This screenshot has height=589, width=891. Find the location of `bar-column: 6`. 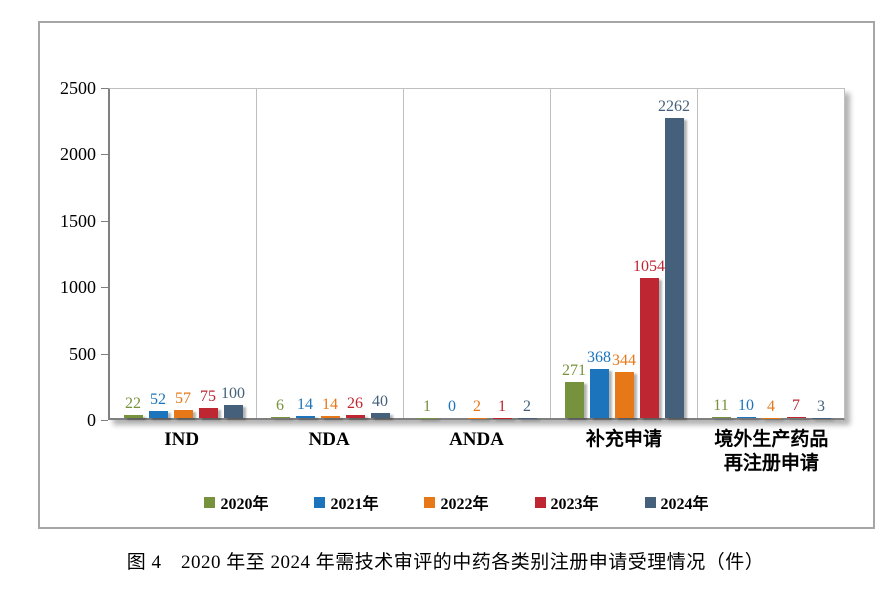

bar-column: 6 is located at coordinates (280, 407).